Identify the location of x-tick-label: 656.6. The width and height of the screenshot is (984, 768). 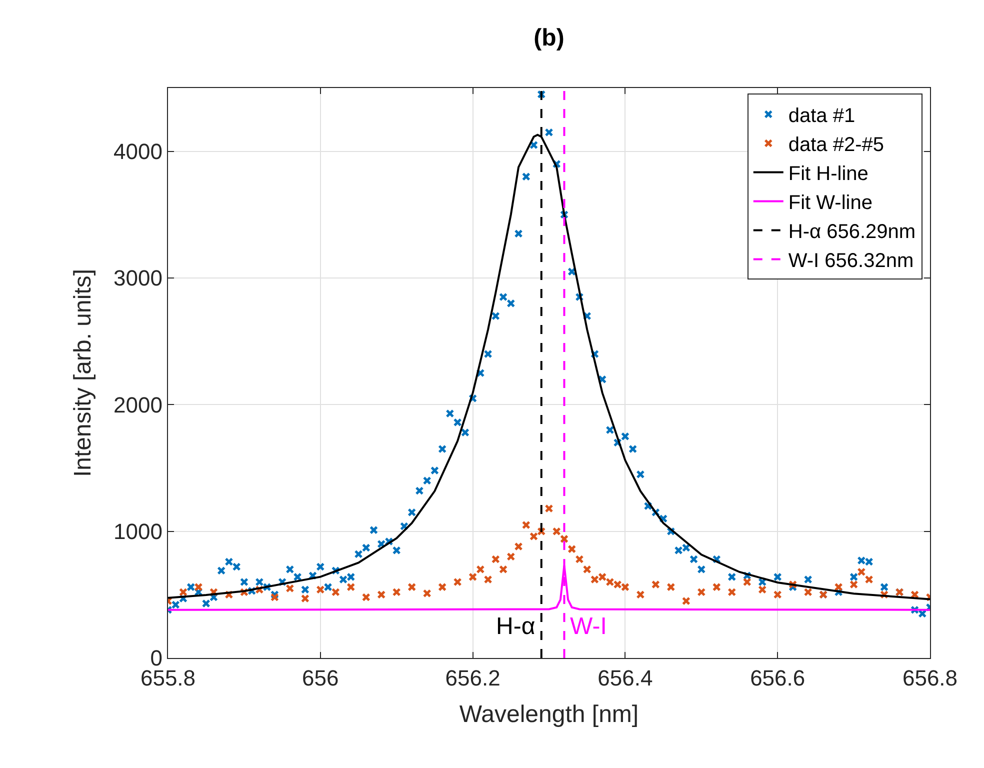
(778, 678).